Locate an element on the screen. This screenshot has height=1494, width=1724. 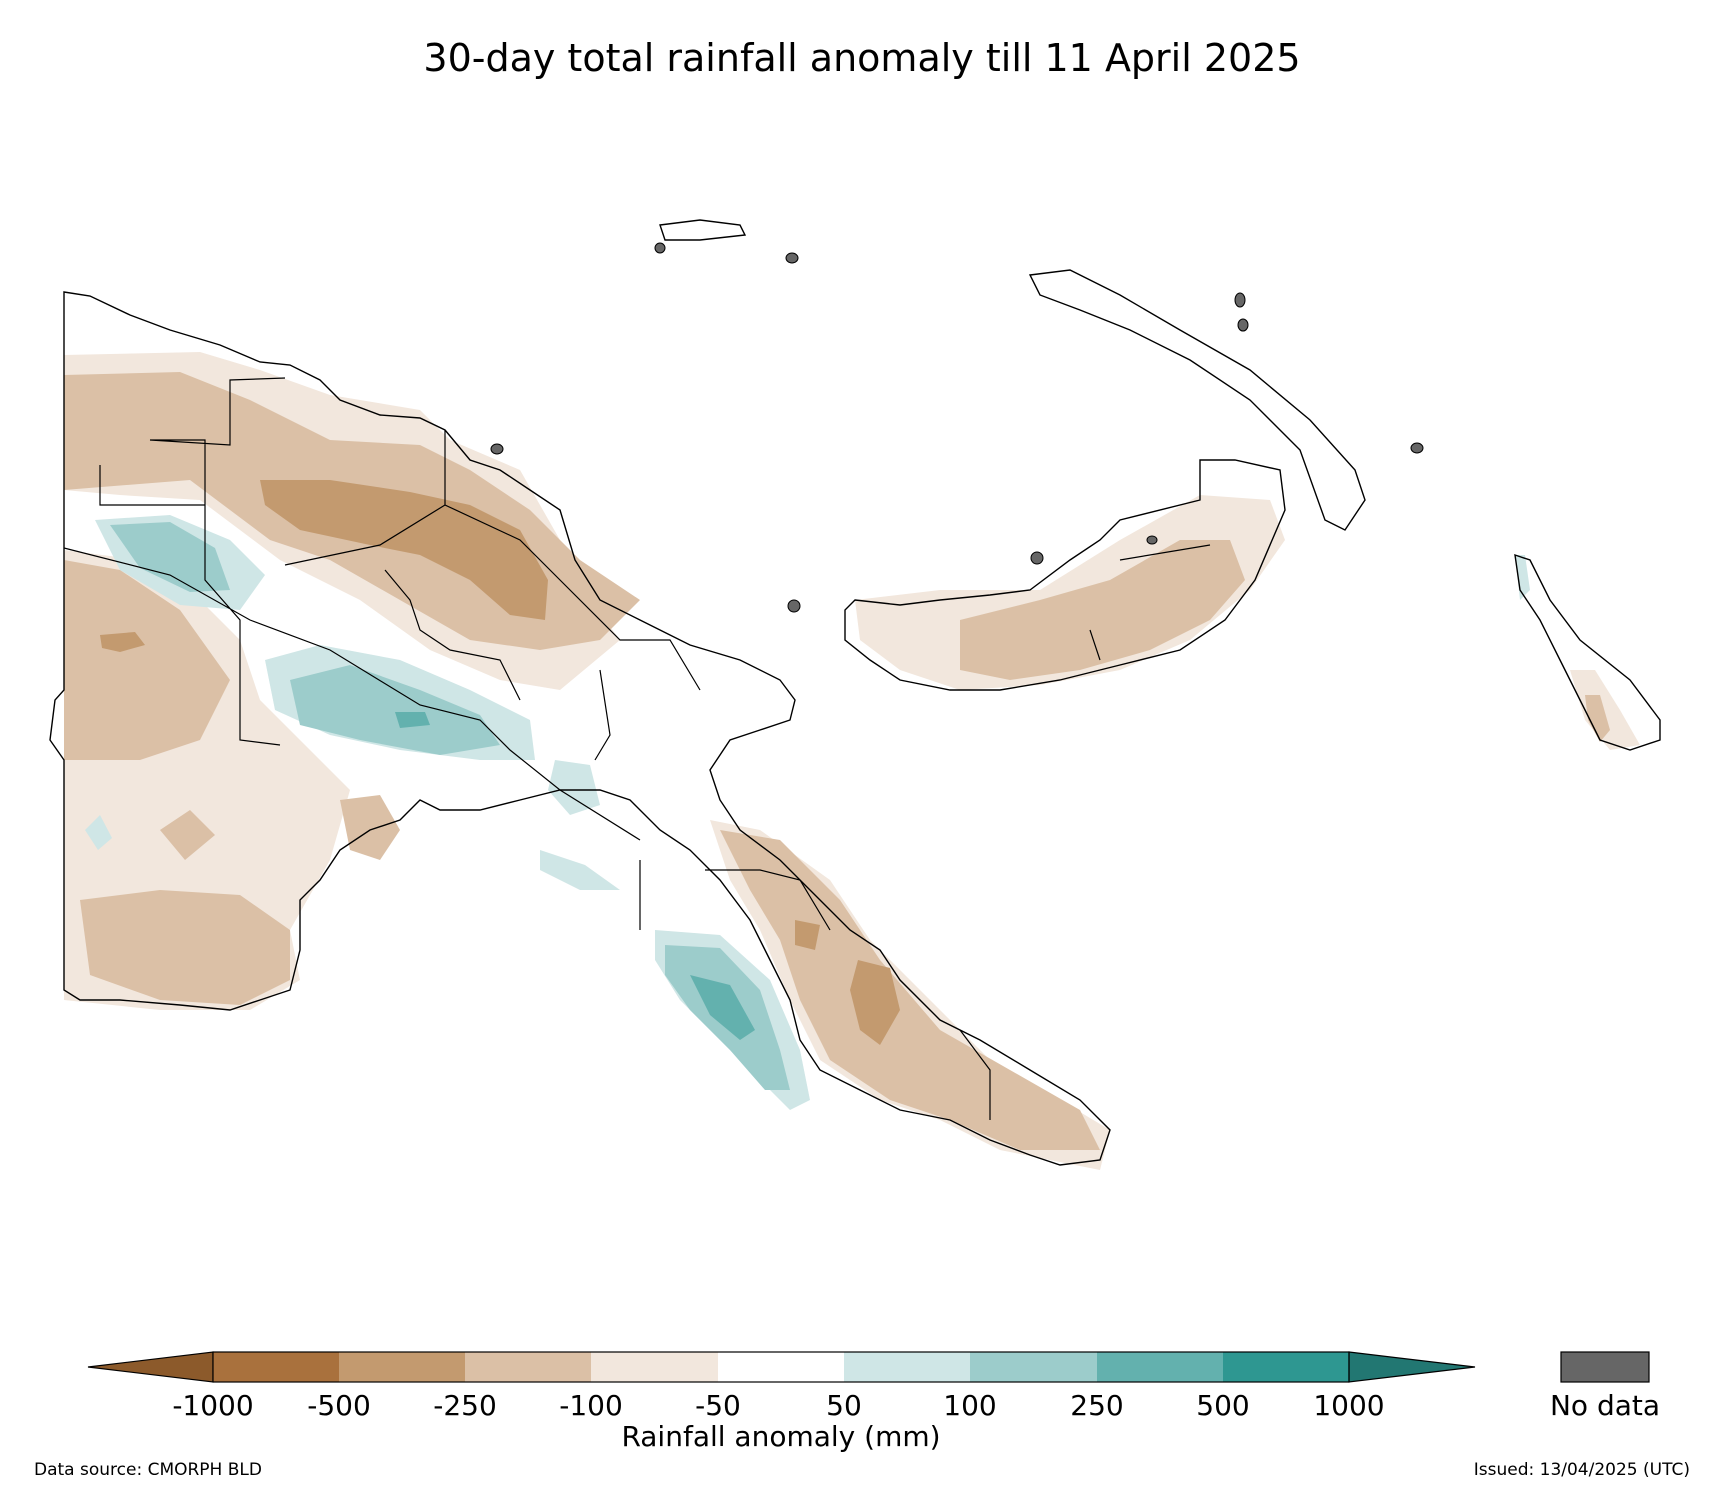
tick-label: -500 is located at coordinates (339, 1405).